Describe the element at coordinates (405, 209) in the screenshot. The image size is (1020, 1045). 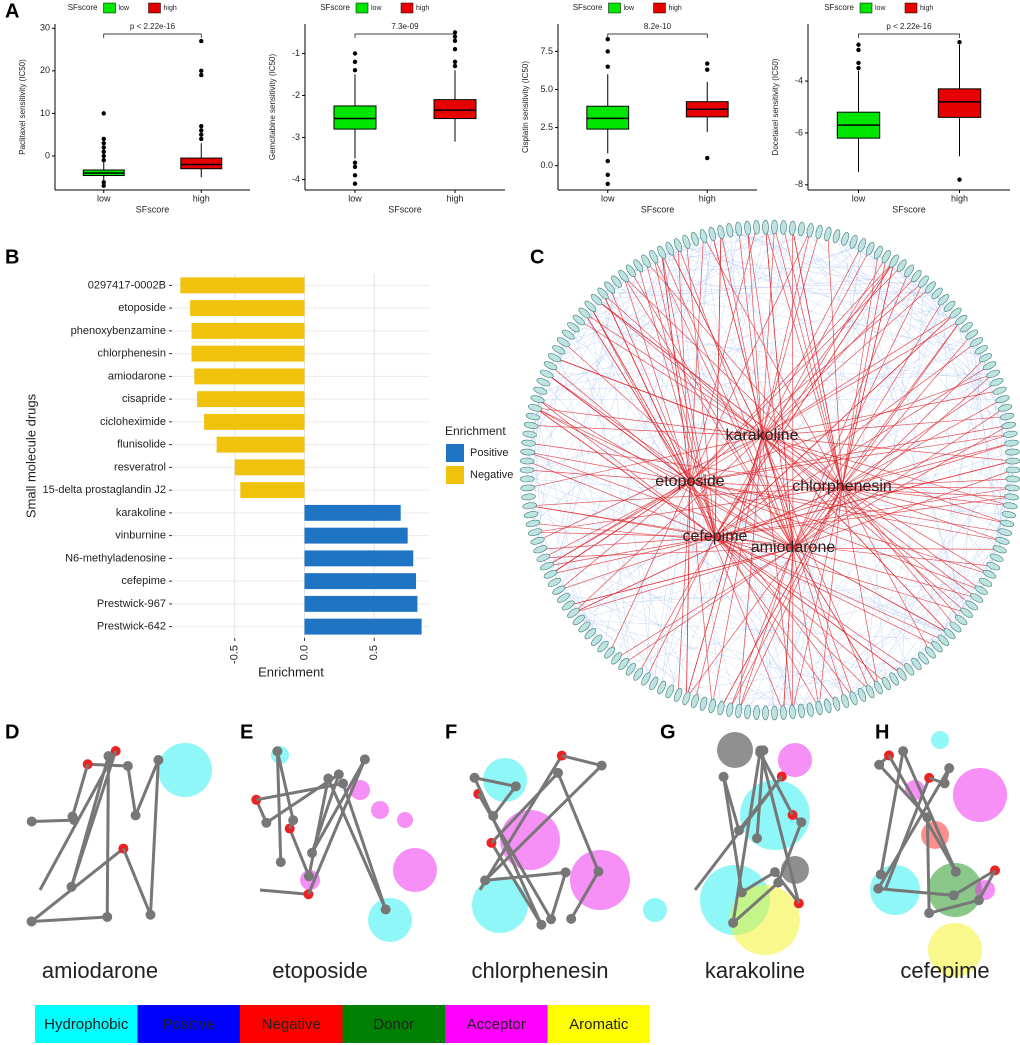
I see `x-axis-label: SFscore` at that location.